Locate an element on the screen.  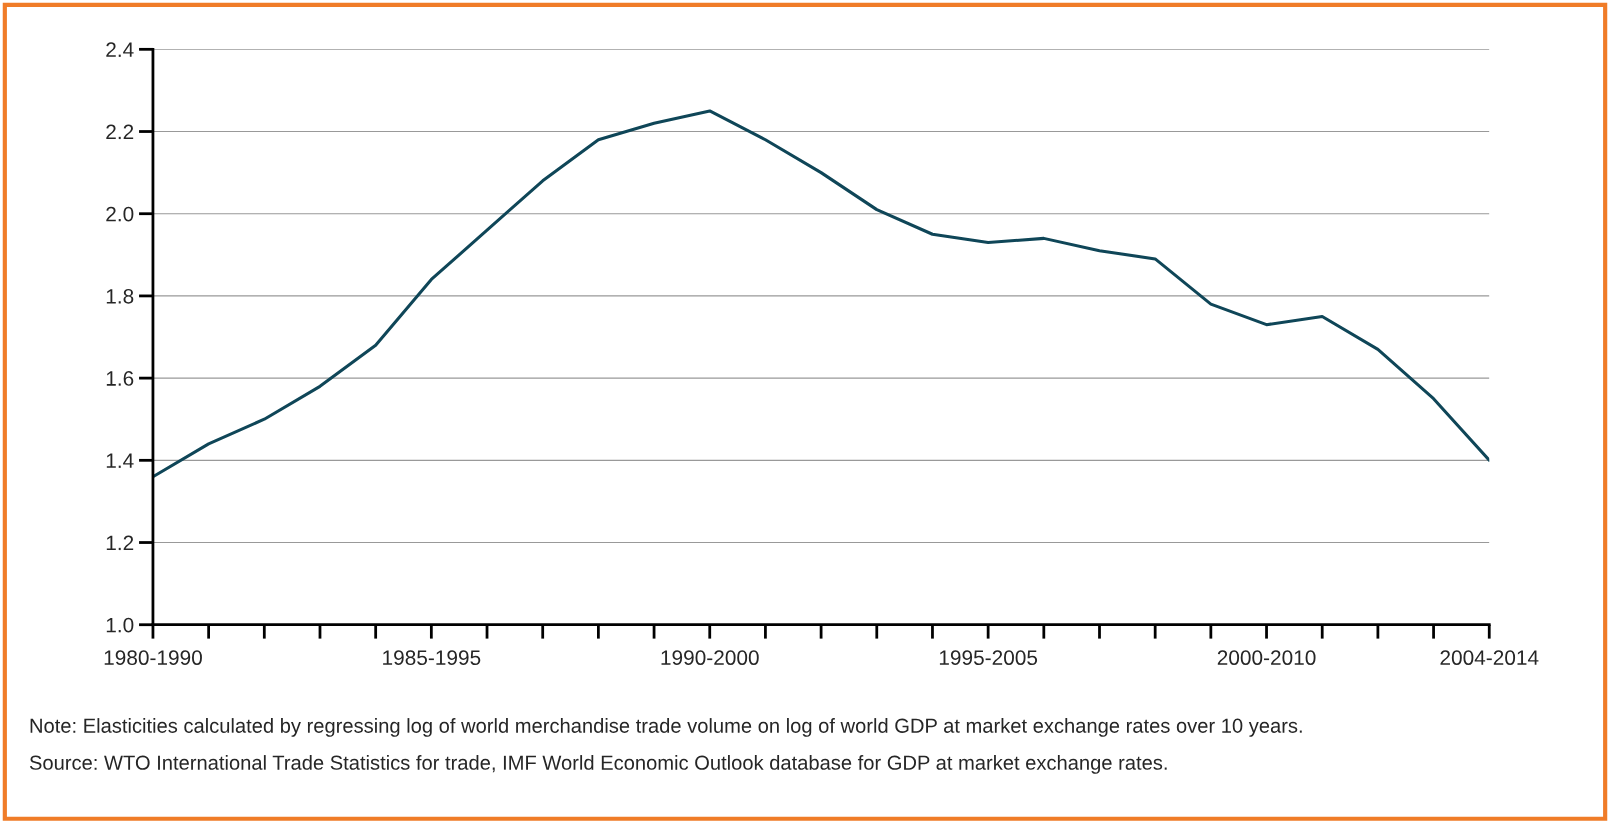
x-tick-label: 1995-2005 is located at coordinates (988, 658).